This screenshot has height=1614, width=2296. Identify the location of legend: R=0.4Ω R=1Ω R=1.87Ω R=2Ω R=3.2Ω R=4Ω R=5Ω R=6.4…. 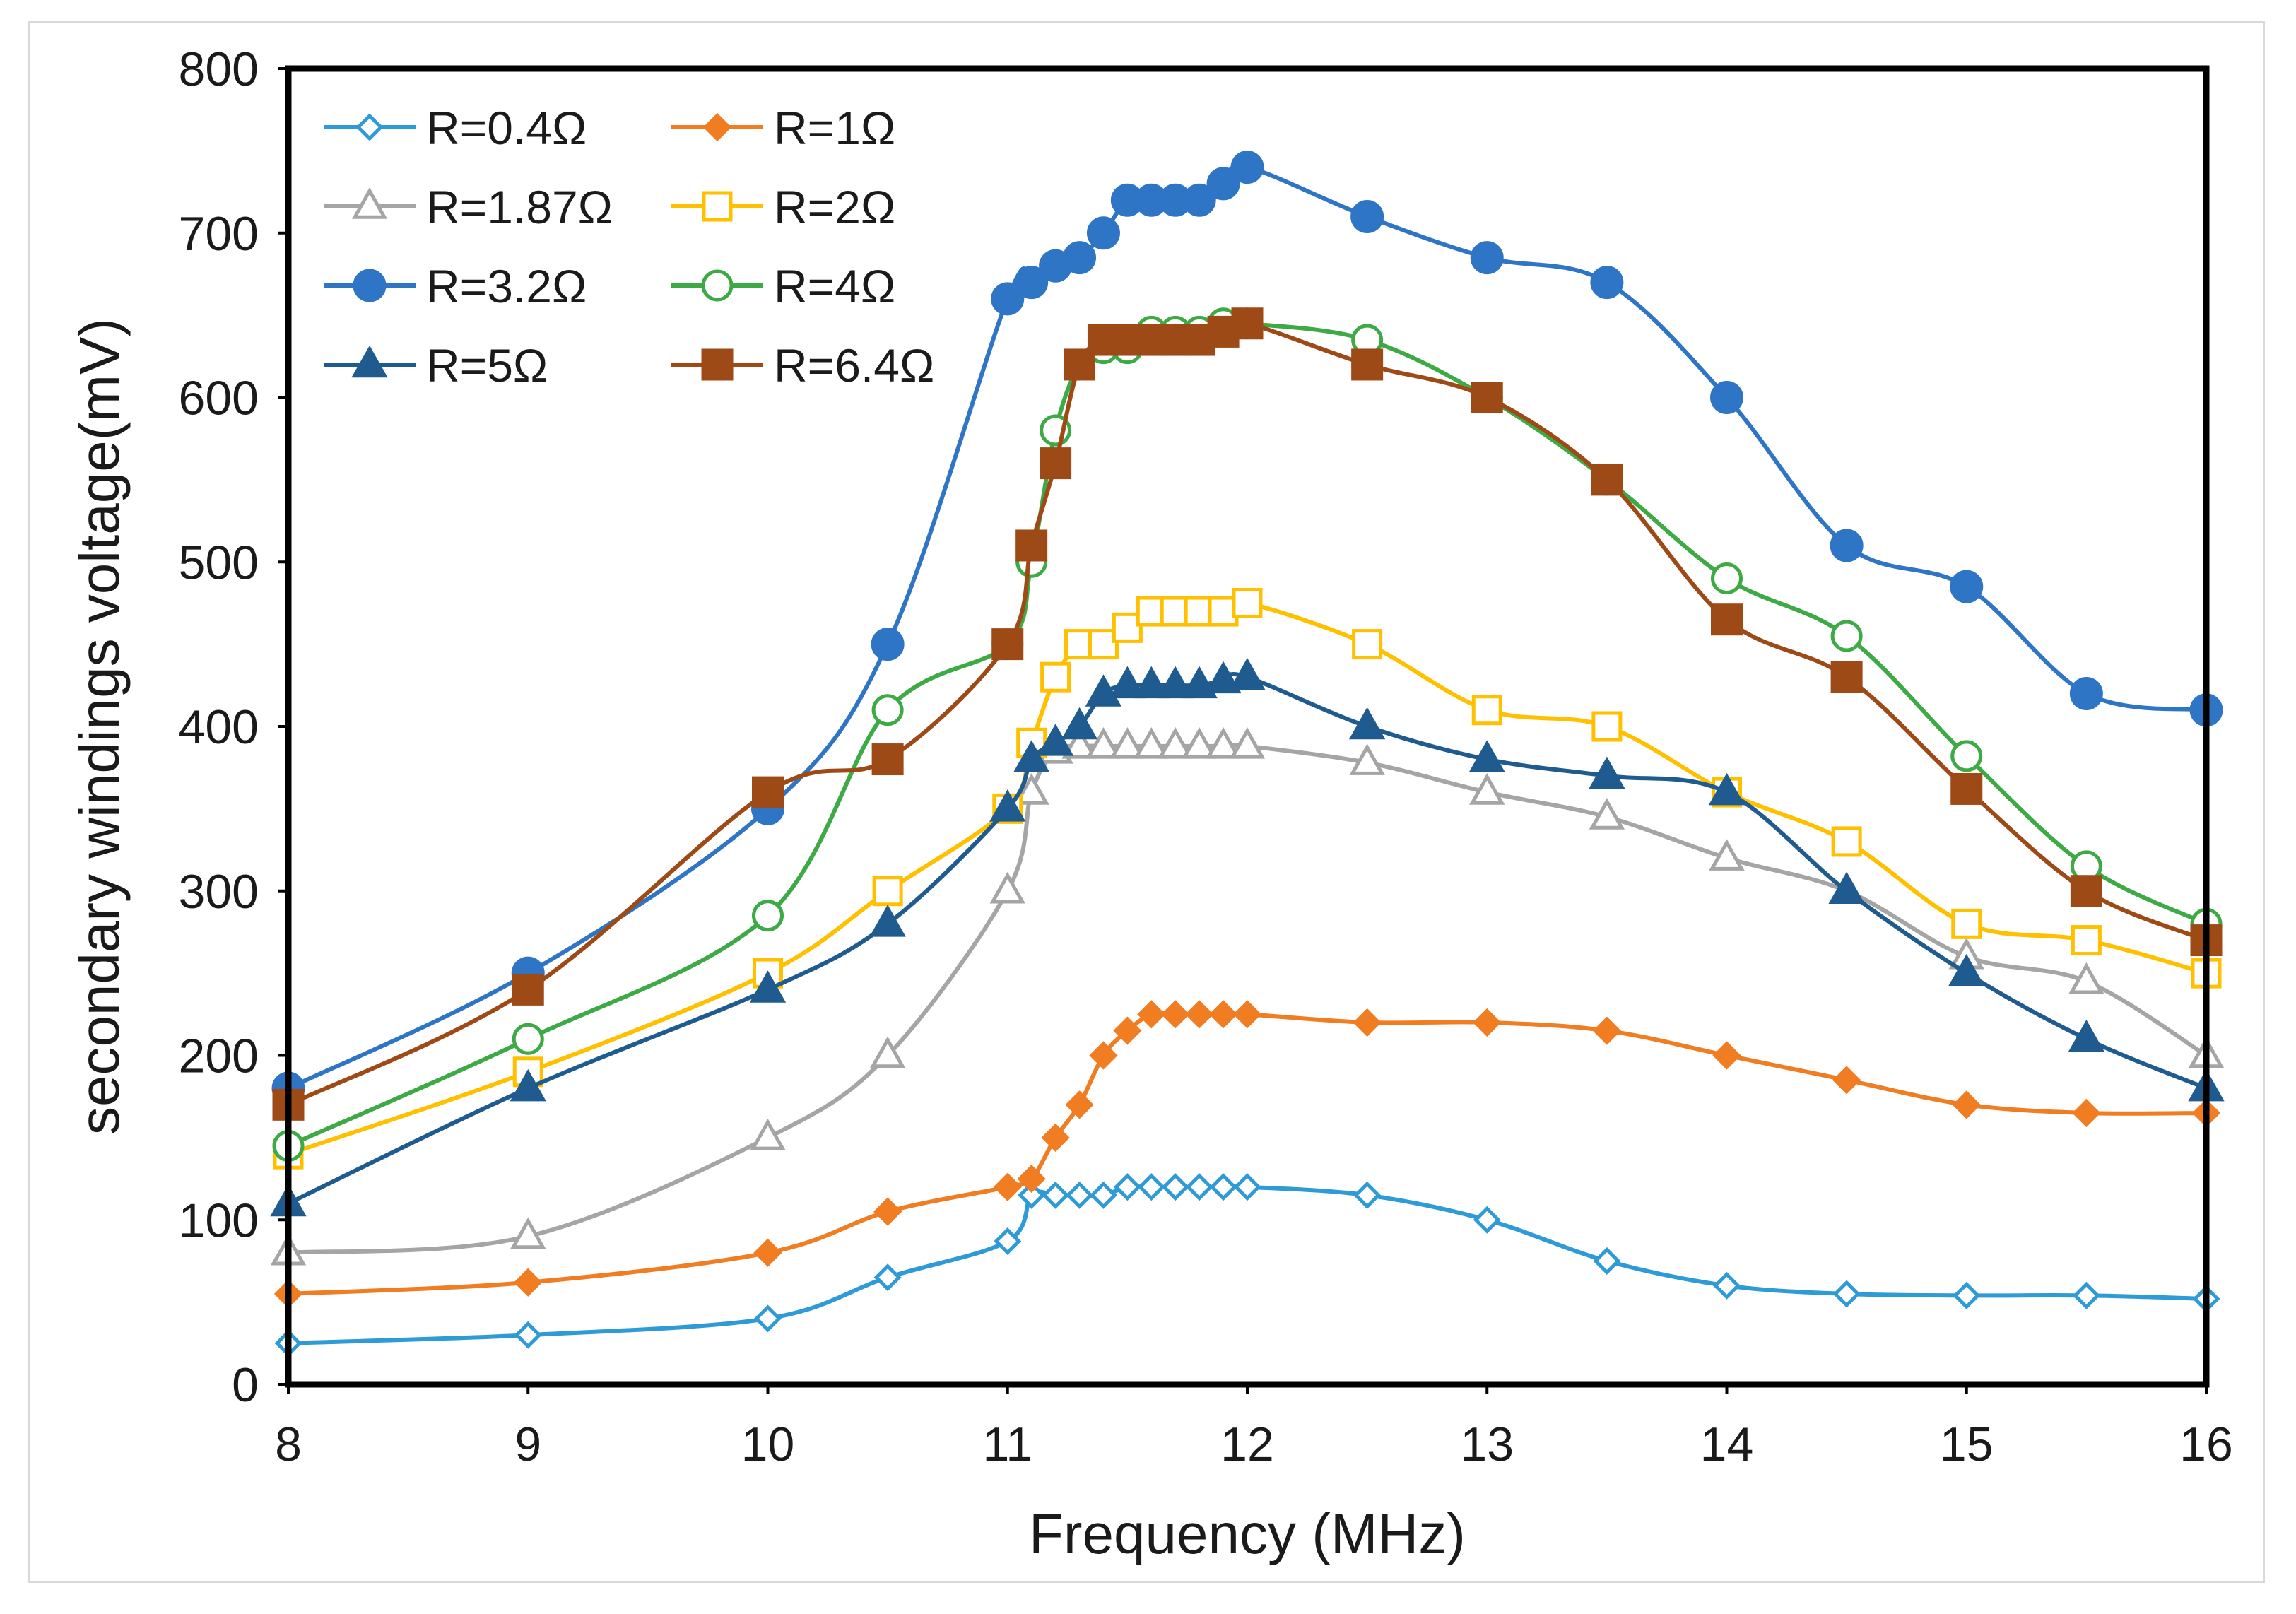
(629, 246).